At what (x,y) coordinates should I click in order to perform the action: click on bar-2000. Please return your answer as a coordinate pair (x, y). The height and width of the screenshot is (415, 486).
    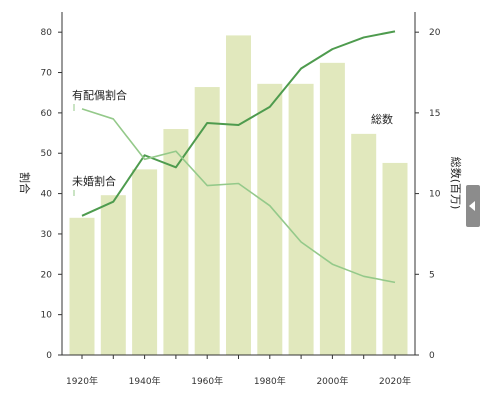
    Looking at the image, I should click on (332, 209).